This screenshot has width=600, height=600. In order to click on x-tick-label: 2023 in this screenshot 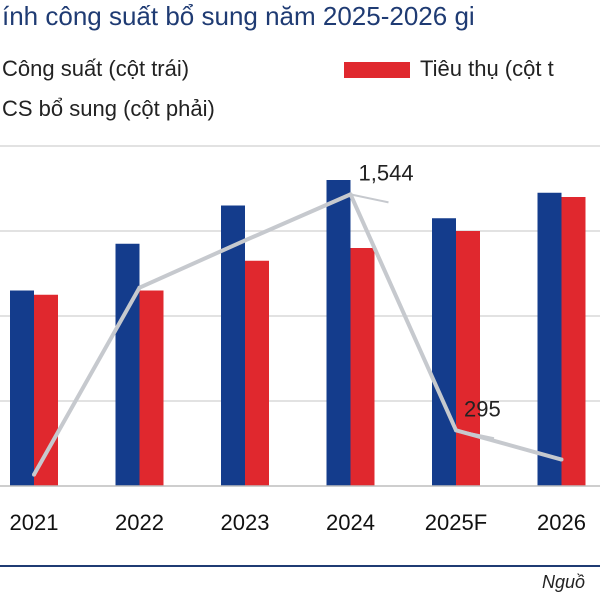, I will do `click(245, 522)`.